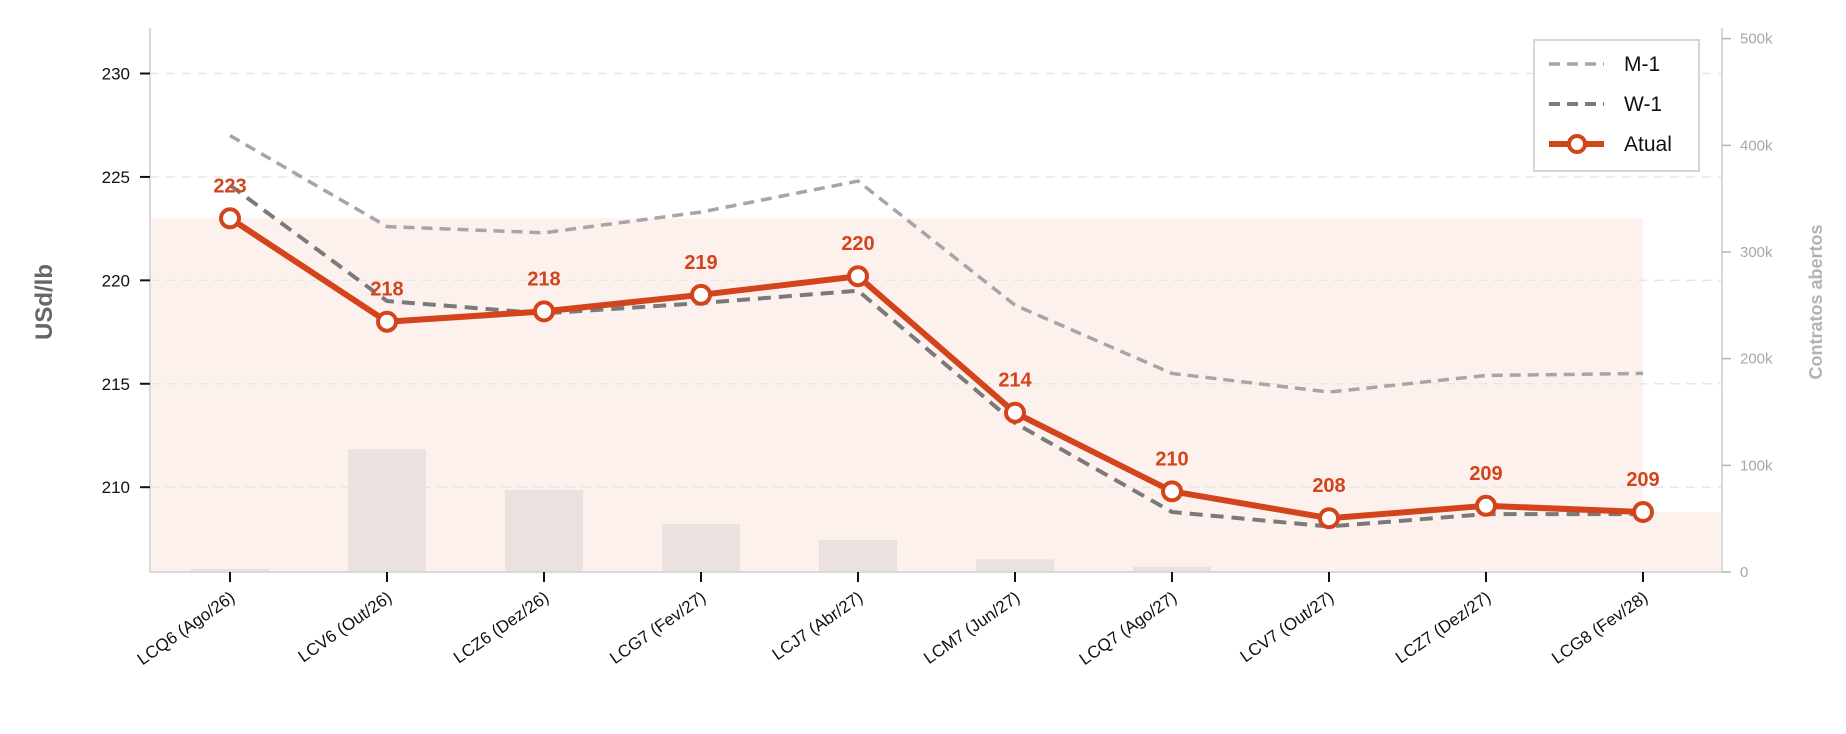 The width and height of the screenshot is (1846, 734). I want to click on x-tick-label: LCZ6 (Dez/26), so click(501, 628).